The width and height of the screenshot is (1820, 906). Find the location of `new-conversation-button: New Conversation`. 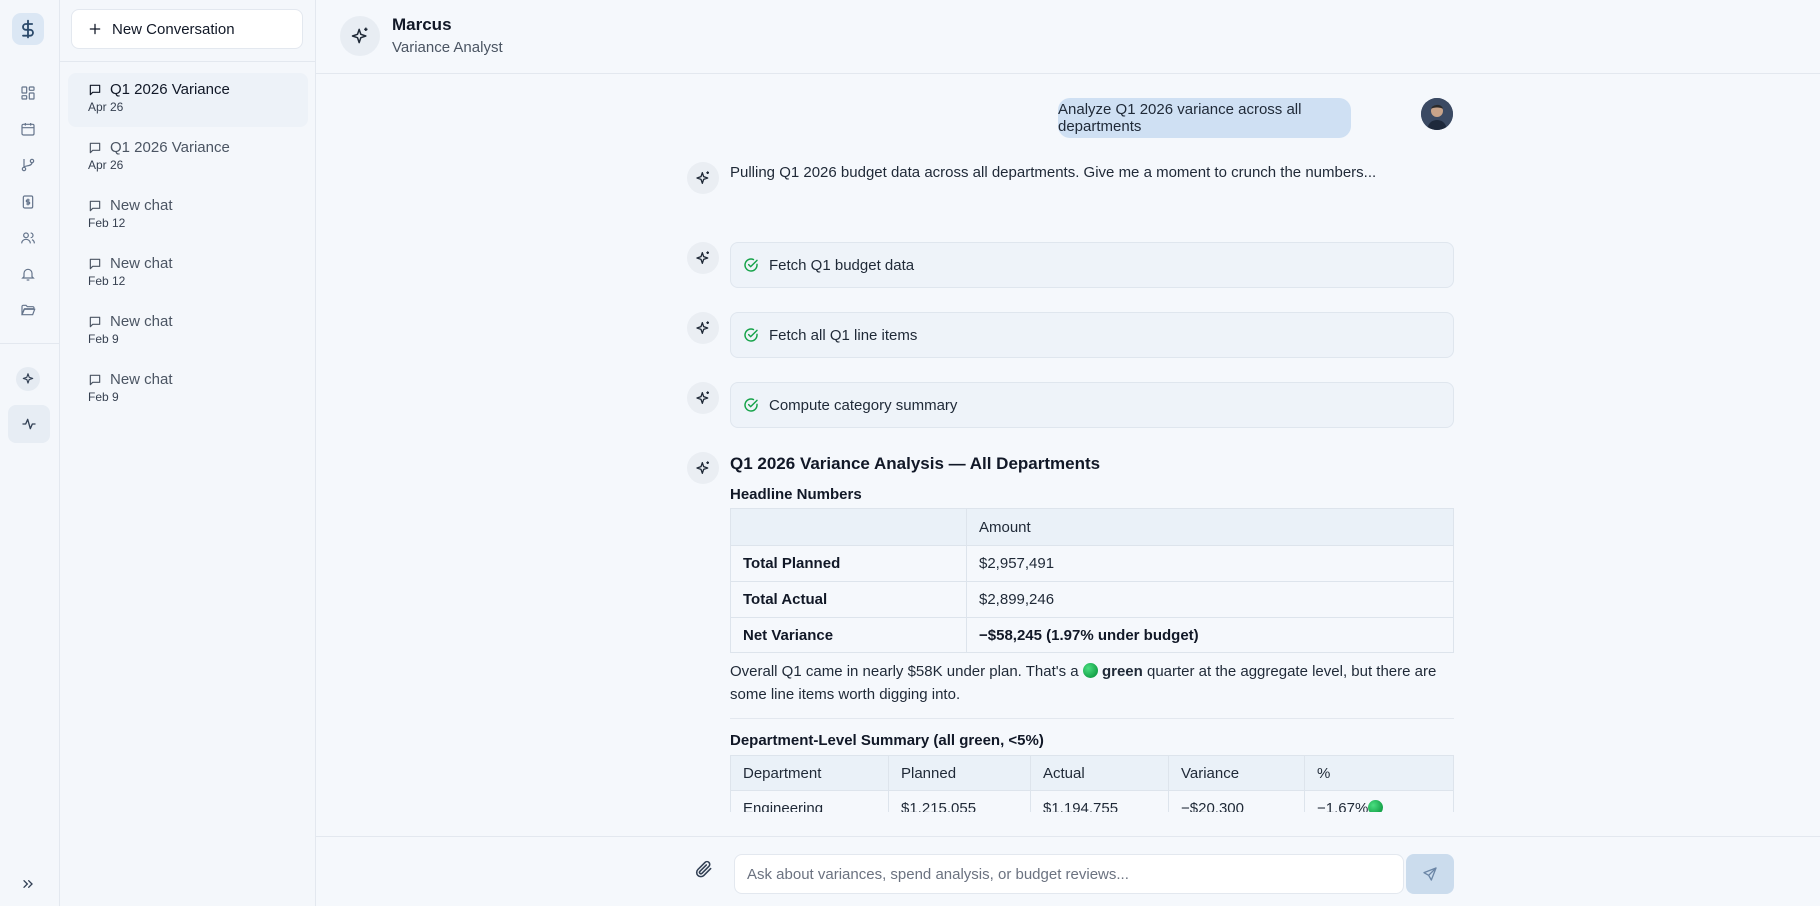

new-conversation-button: New Conversation is located at coordinates (187, 29).